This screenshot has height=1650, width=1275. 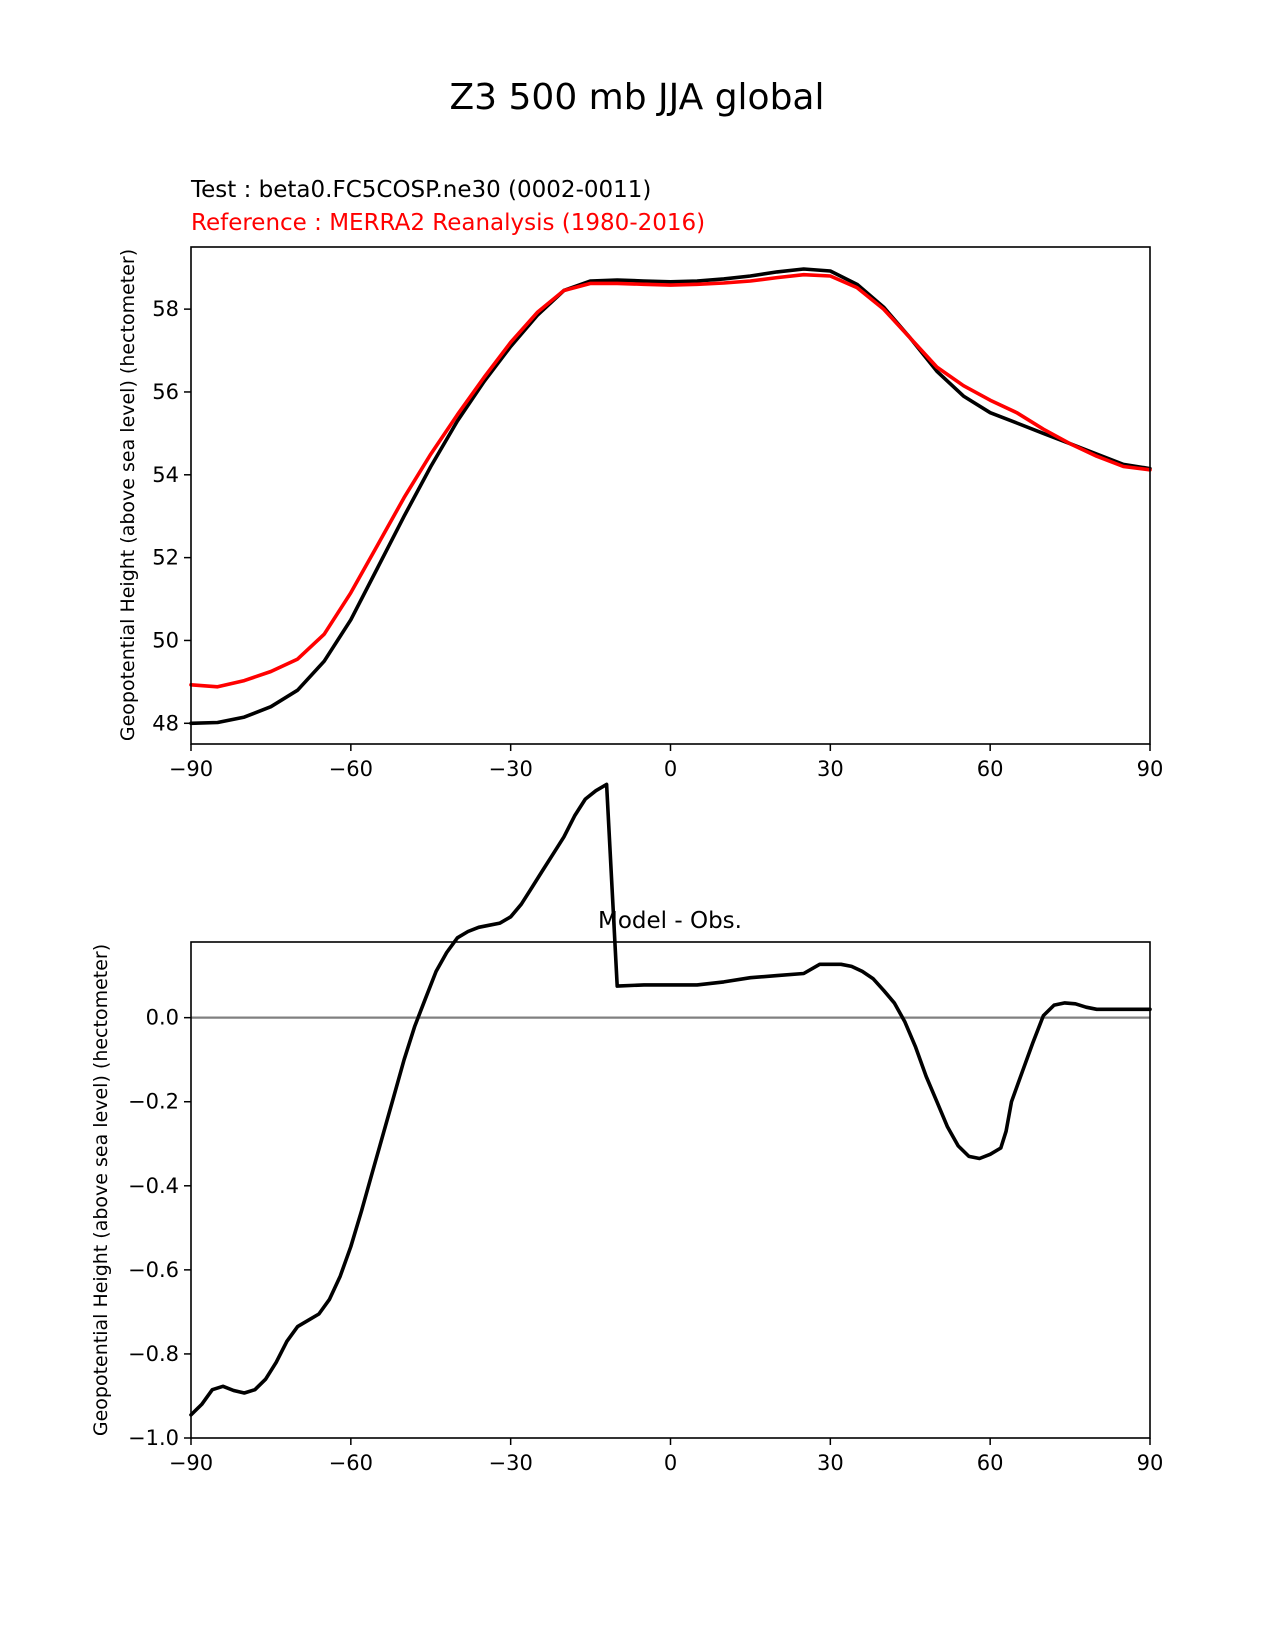 What do you see at coordinates (165, 640) in the screenshot?
I see `top-y-tick-label: 50` at bounding box center [165, 640].